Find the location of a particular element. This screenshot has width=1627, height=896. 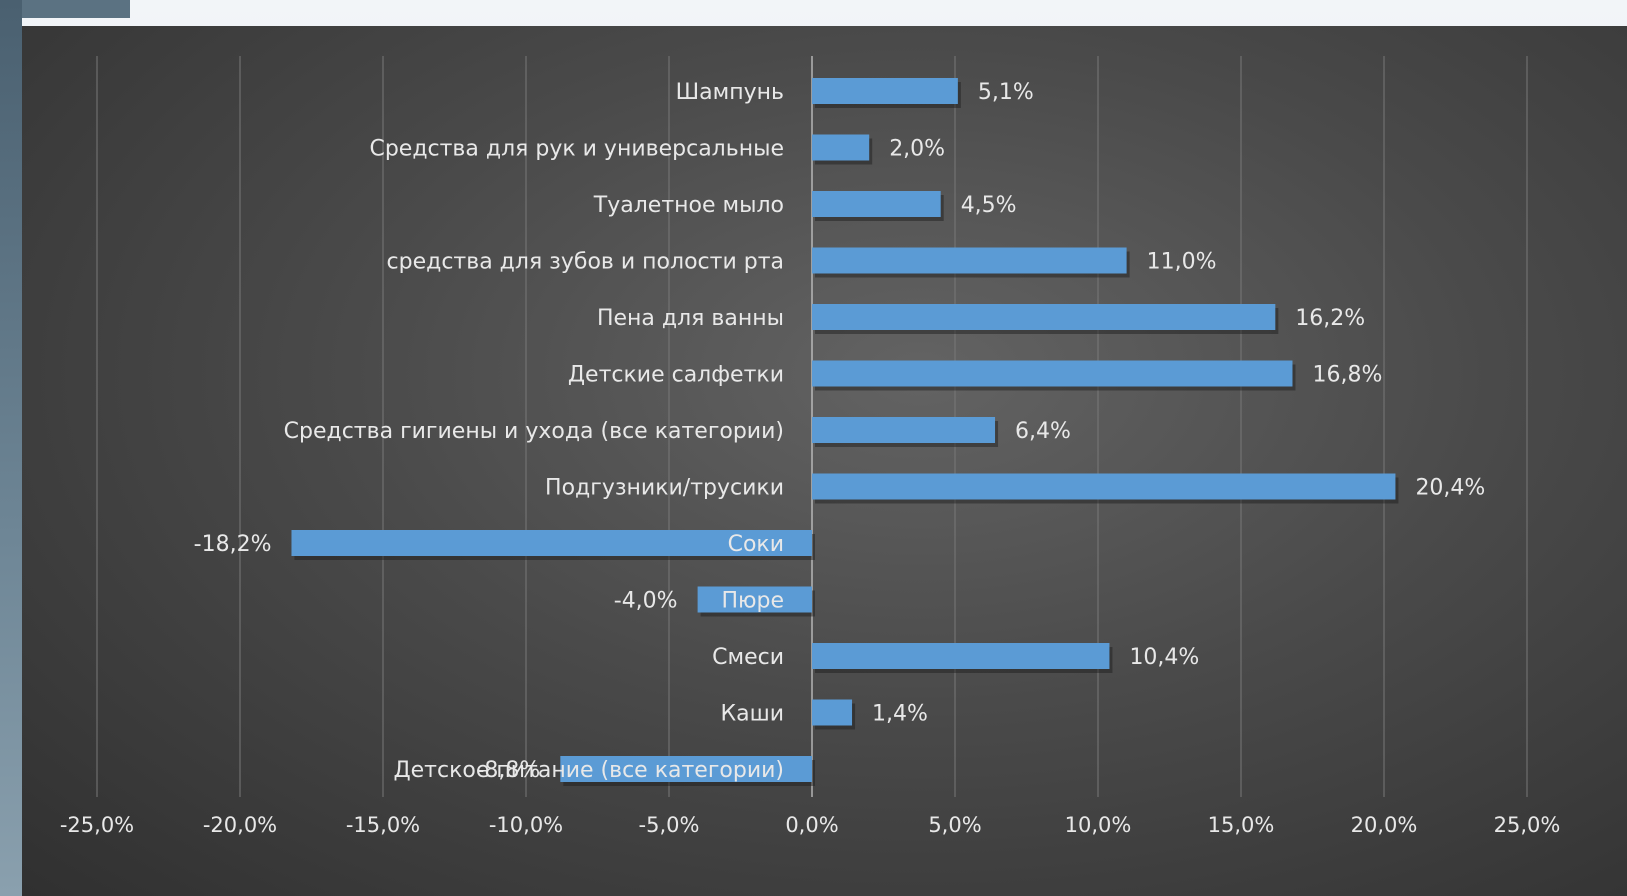

category-label: Средства для рук и универсальные is located at coordinates (576, 149).